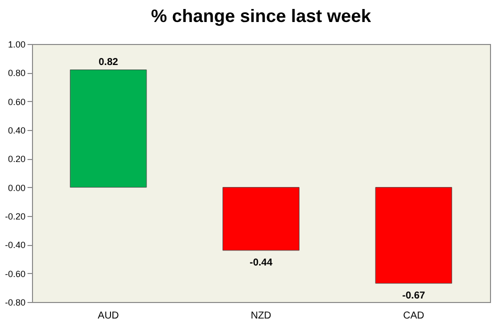 The image size is (502, 328). Describe the element at coordinates (17, 131) in the screenshot. I see `y-tick-label: 0.40` at that location.